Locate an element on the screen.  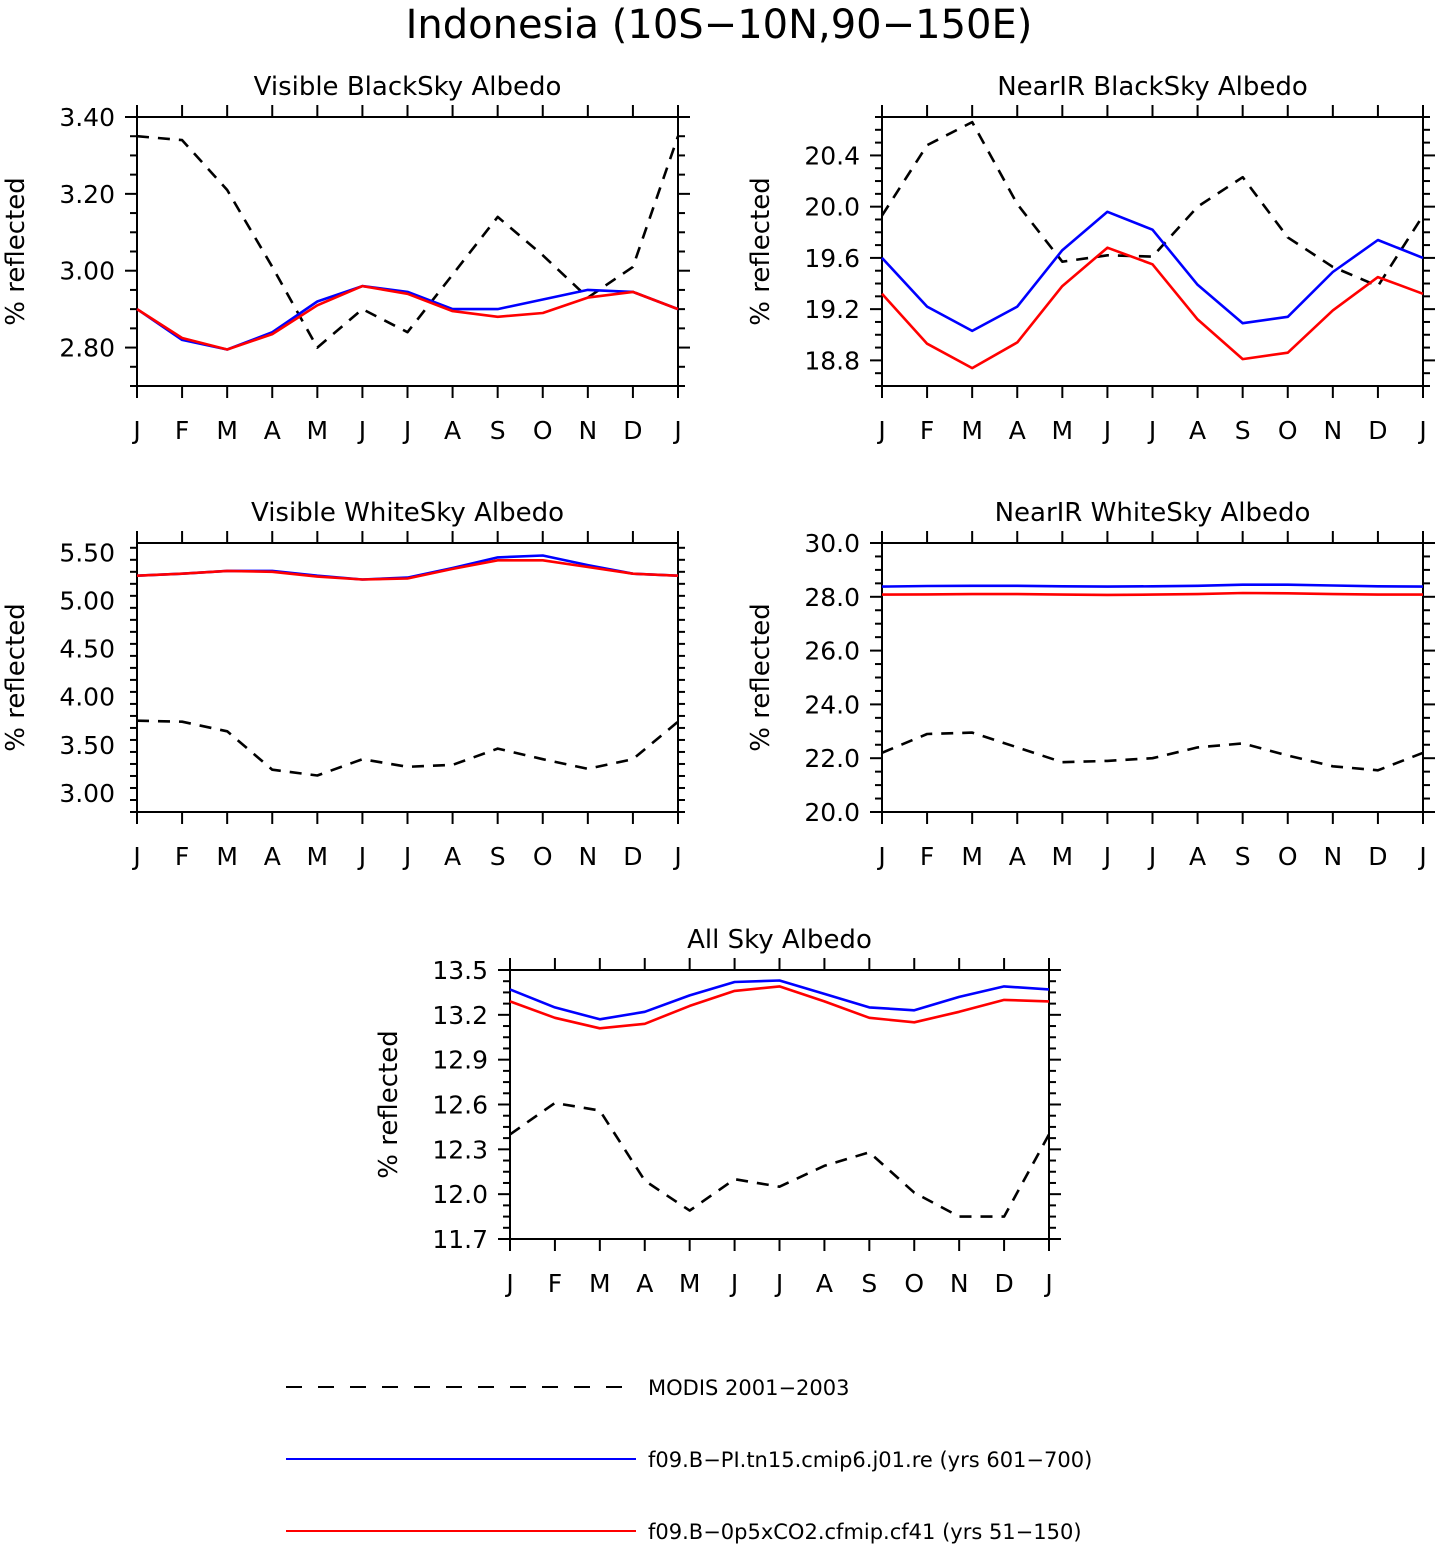
y-tick-label: 24.0 is located at coordinates (832, 704).